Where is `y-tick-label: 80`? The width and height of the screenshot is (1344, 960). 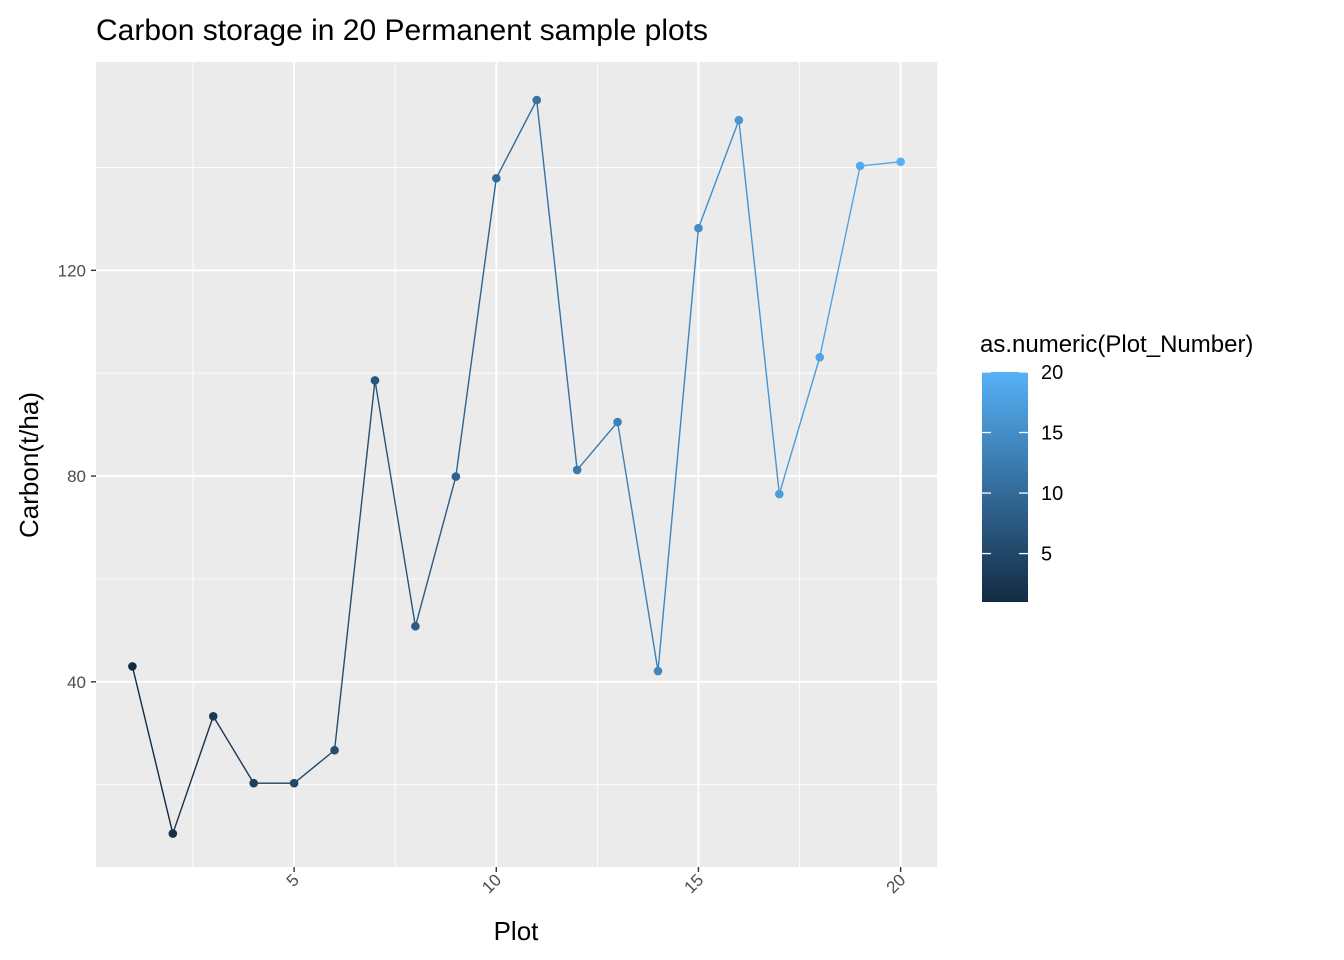 y-tick-label: 80 is located at coordinates (76, 476).